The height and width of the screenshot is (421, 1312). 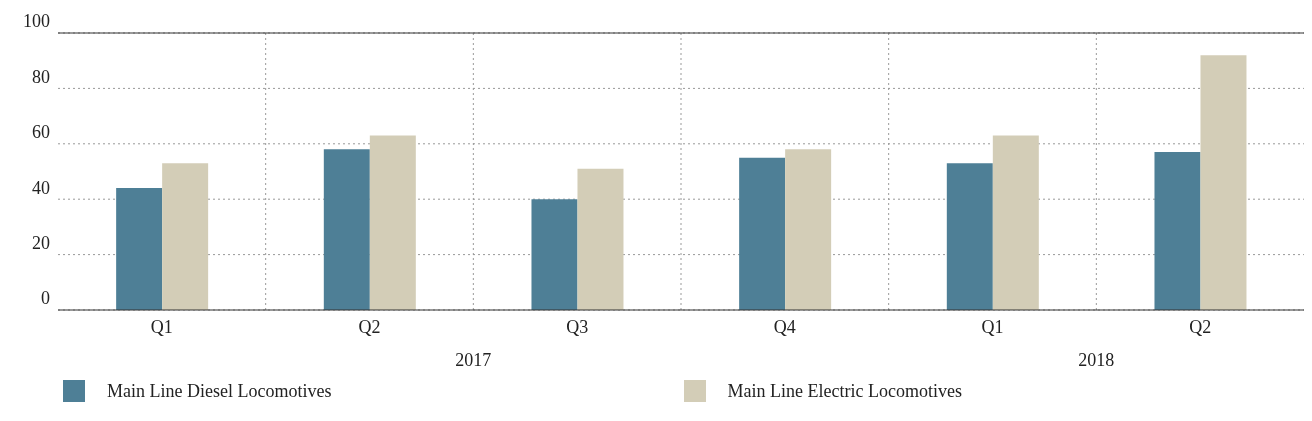 What do you see at coordinates (784, 326) in the screenshot?
I see `x-tick-label: Q4` at bounding box center [784, 326].